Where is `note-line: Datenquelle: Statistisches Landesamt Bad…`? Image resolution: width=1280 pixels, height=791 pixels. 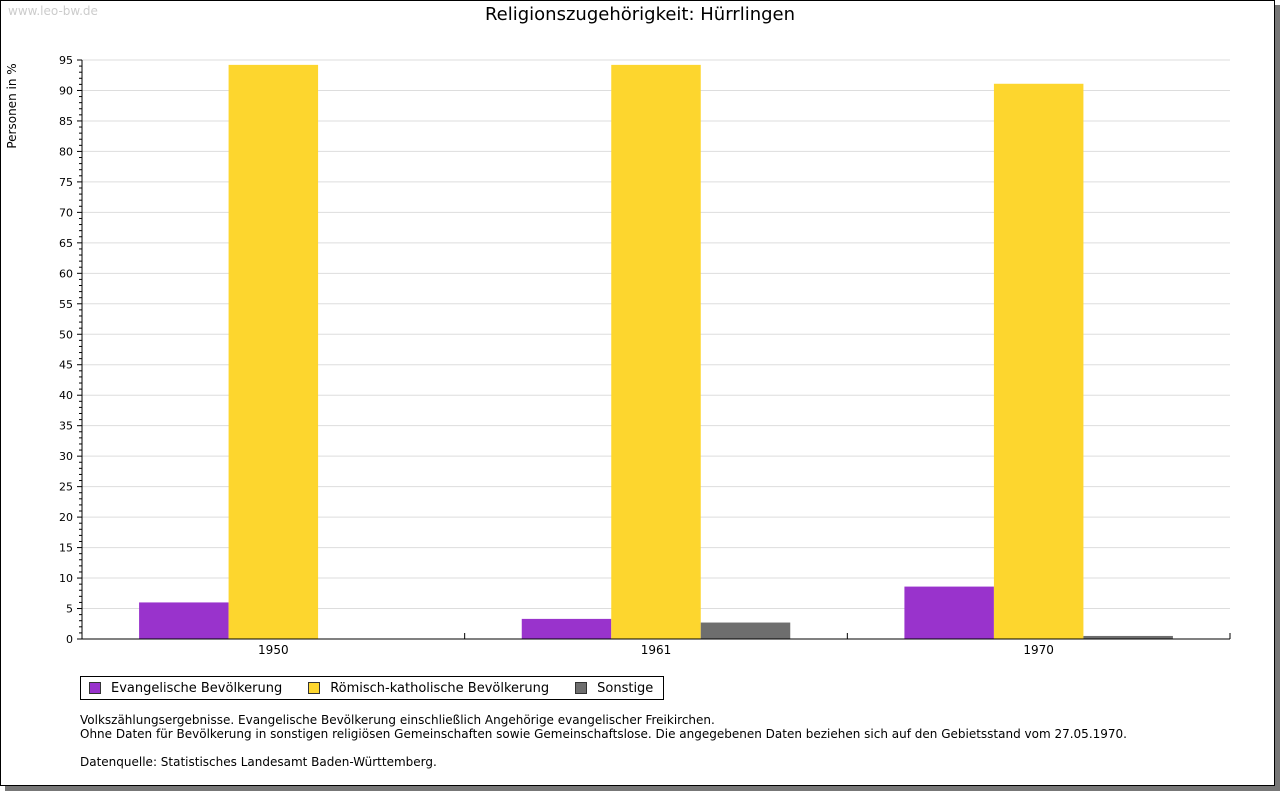
note-line: Datenquelle: Statistisches Landesamt Bad… is located at coordinates (258, 762).